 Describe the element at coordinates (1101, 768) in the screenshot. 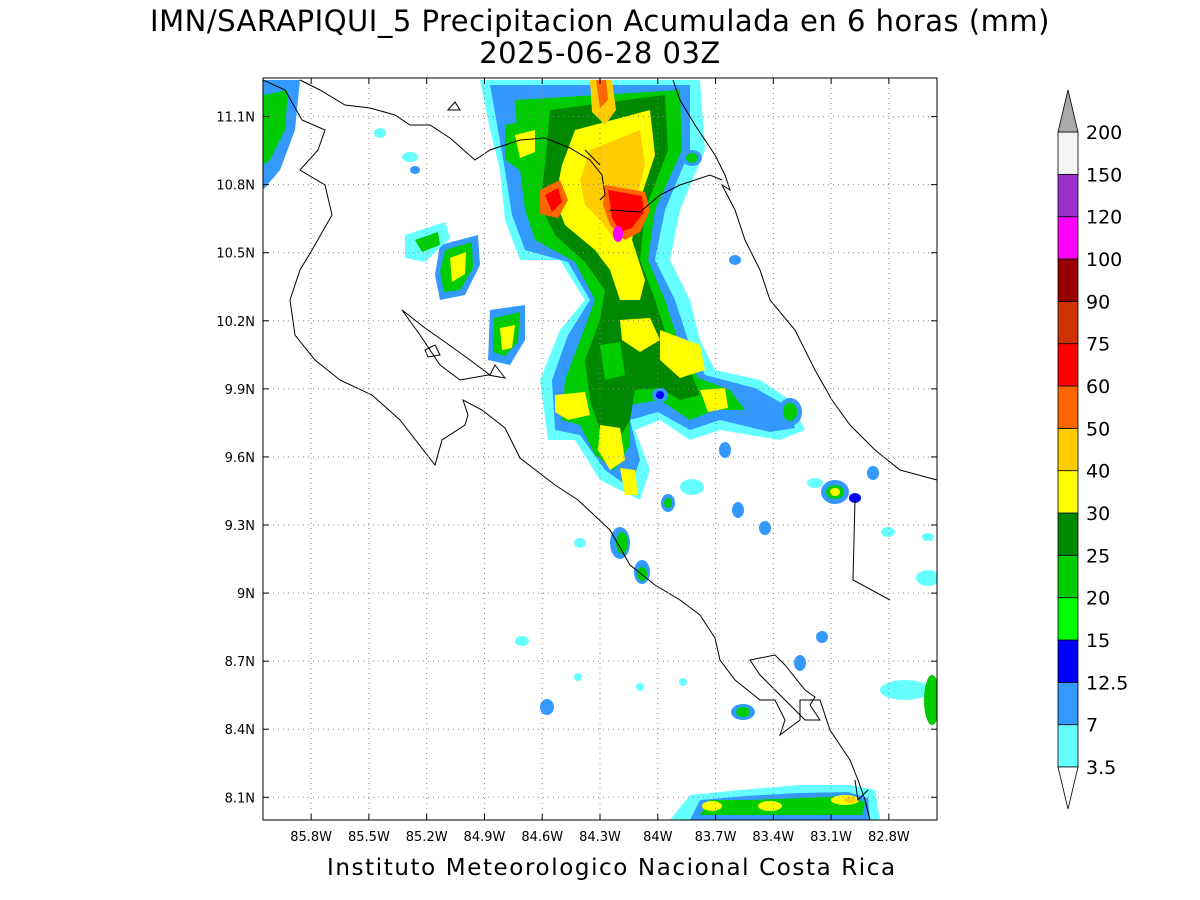

I see `colorbar-label: 3.5` at that location.